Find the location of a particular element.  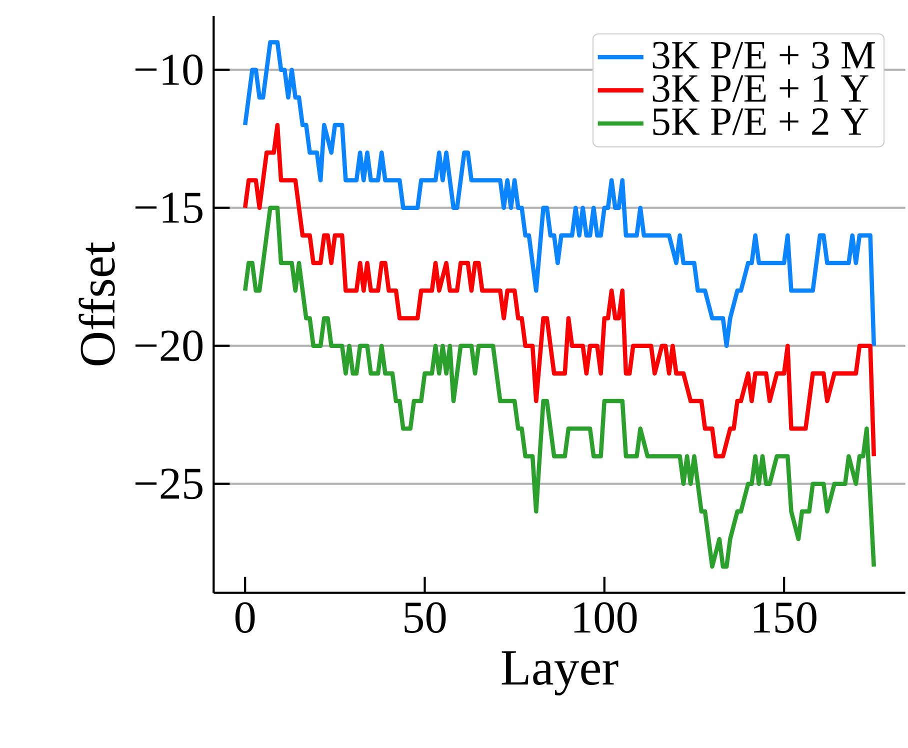

legend-label: 5K P/E + 2 Y is located at coordinates (760, 122).